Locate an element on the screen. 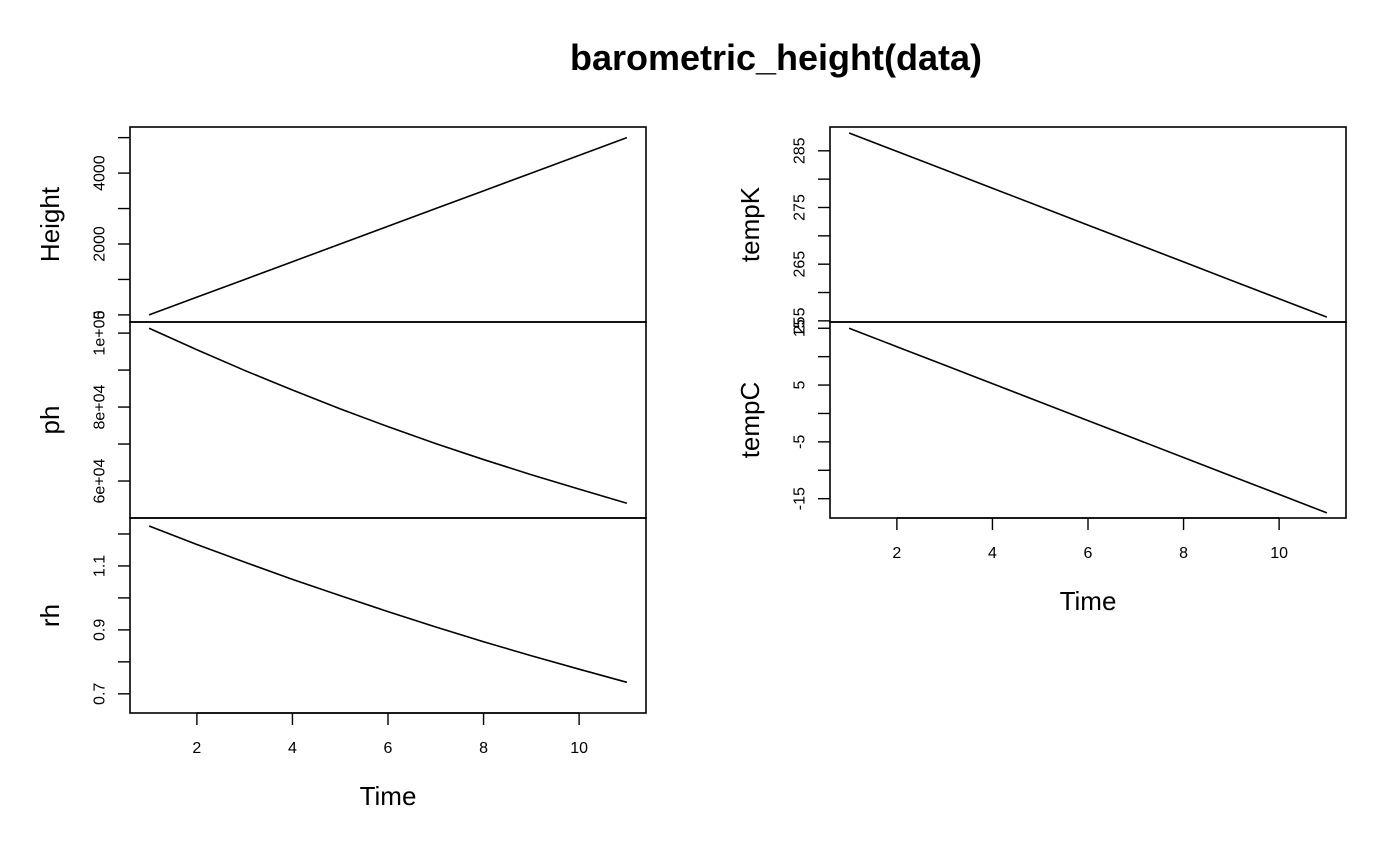 Image resolution: width=1400 pixels, height=866 pixels. y-tick-label: 285 is located at coordinates (800, 150).